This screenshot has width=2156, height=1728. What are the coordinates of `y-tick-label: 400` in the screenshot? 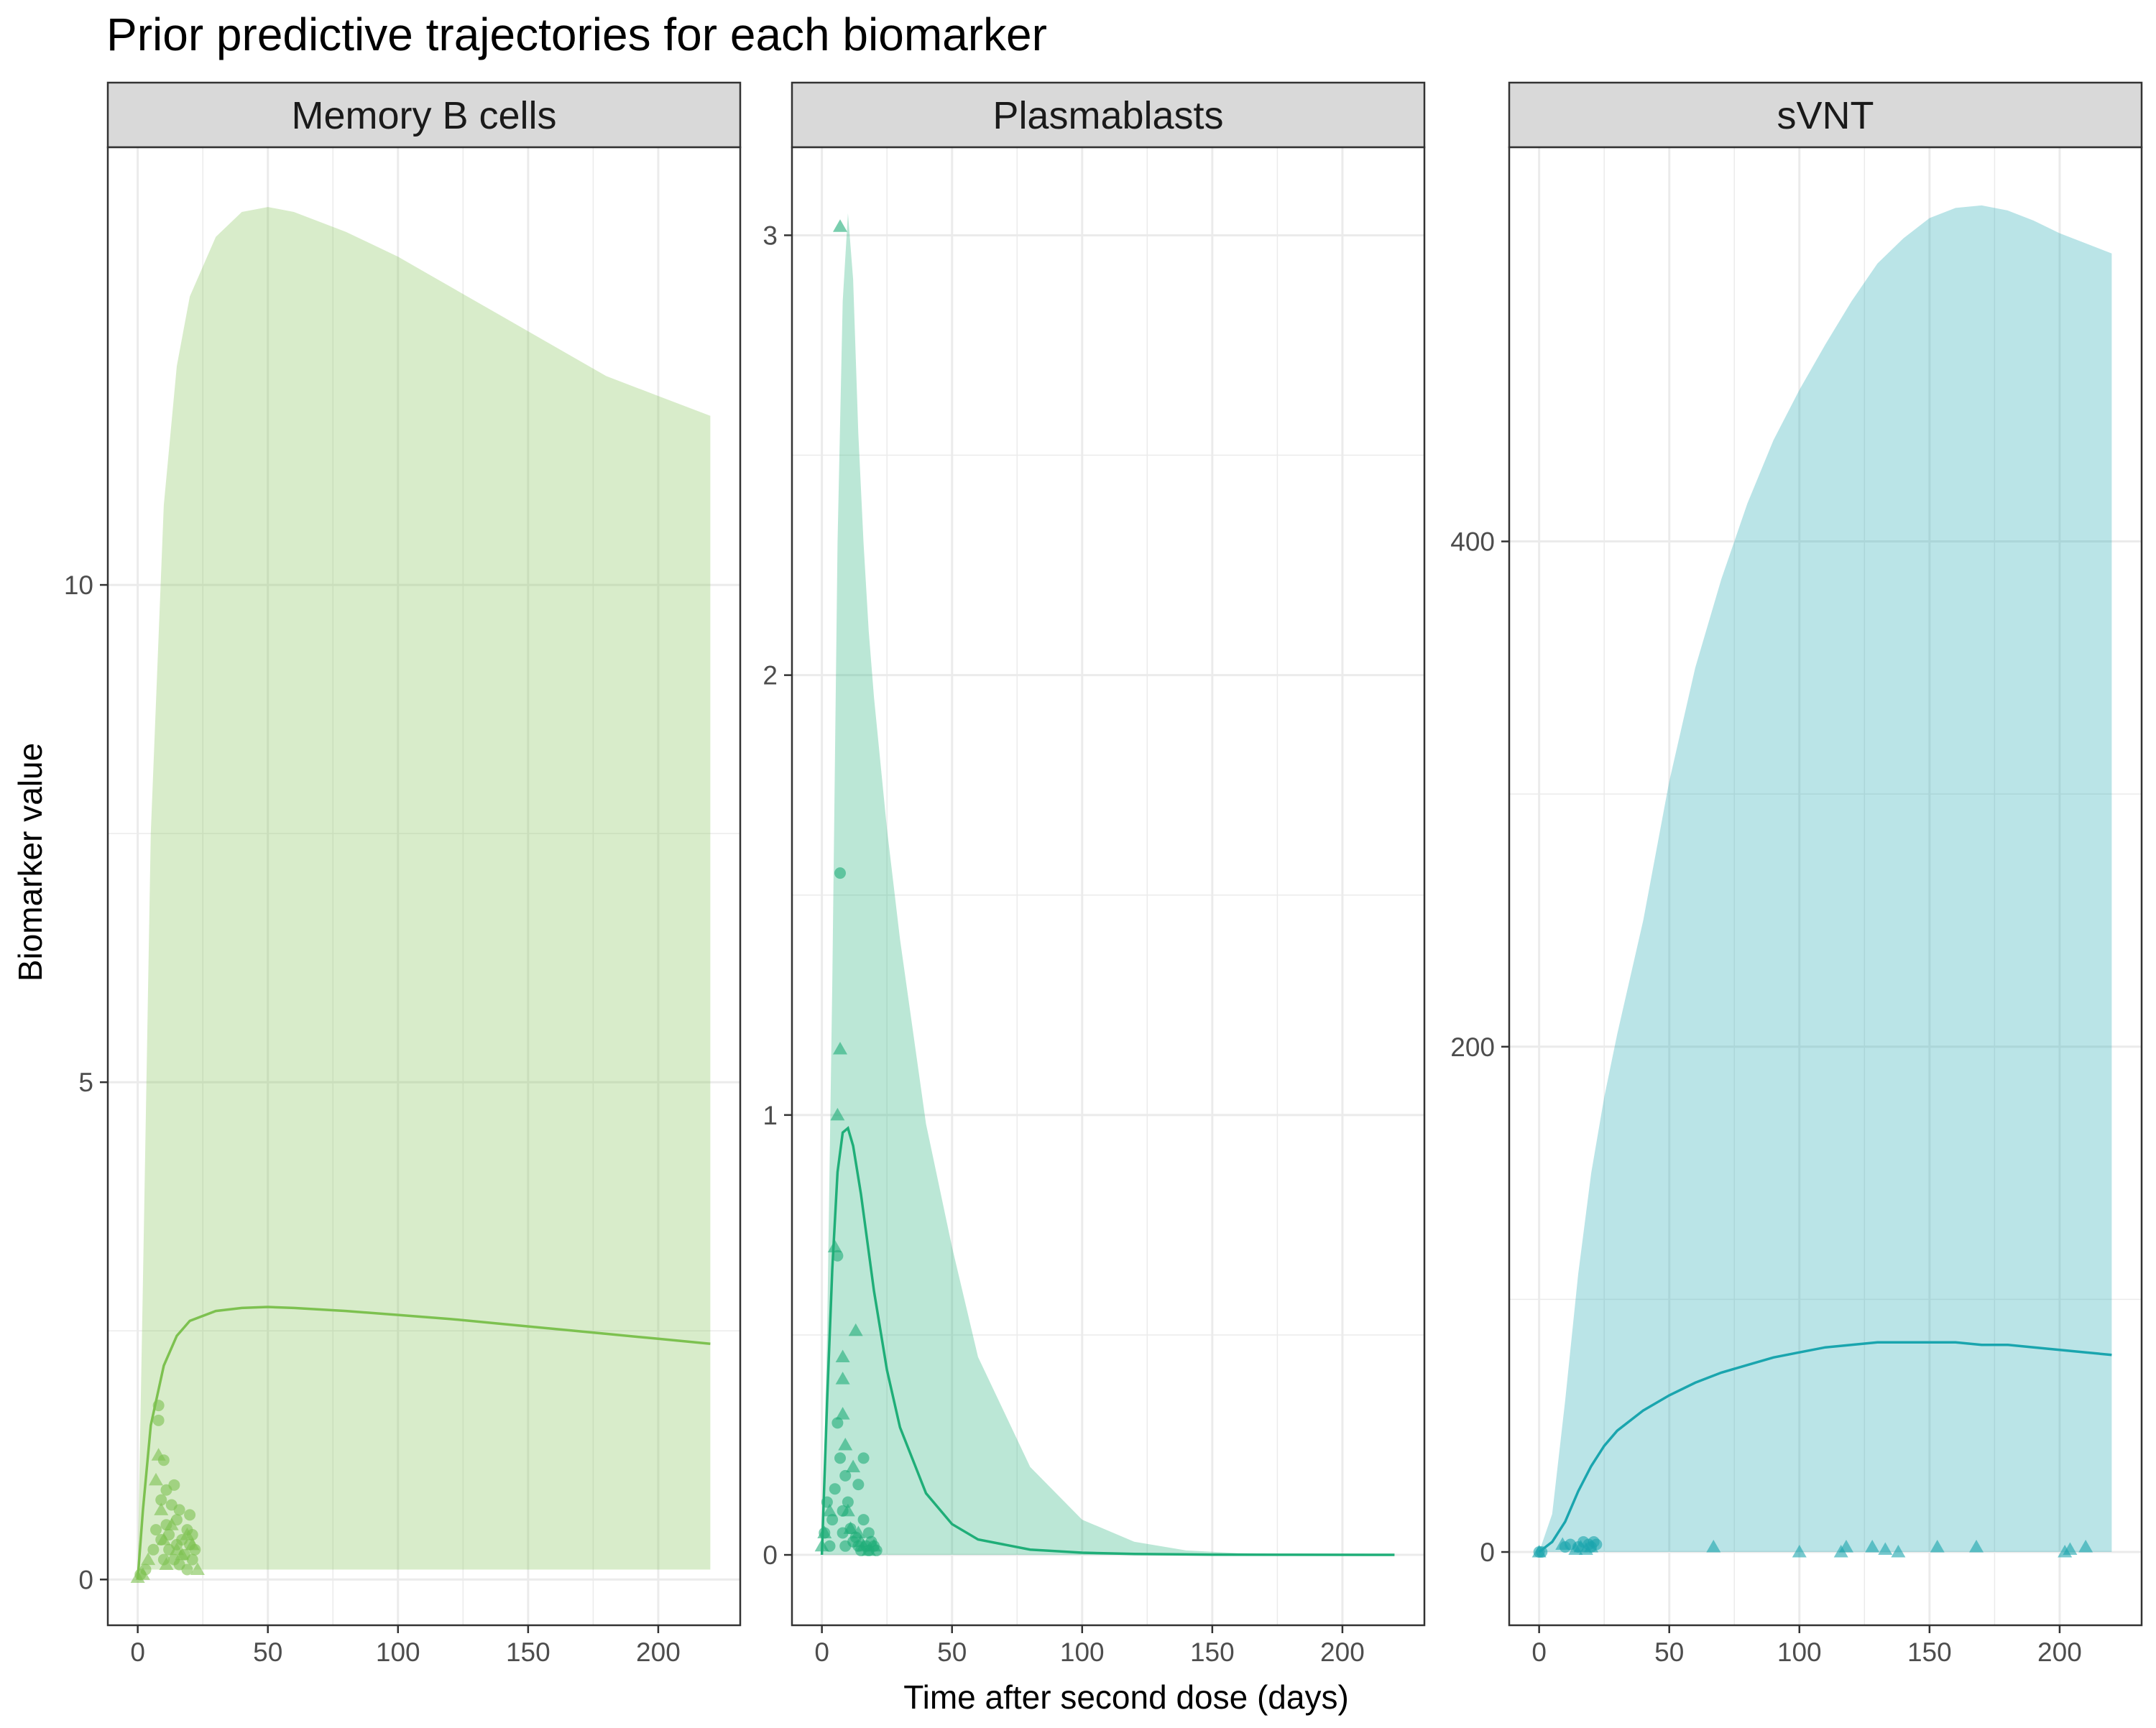 It's located at (1472, 542).